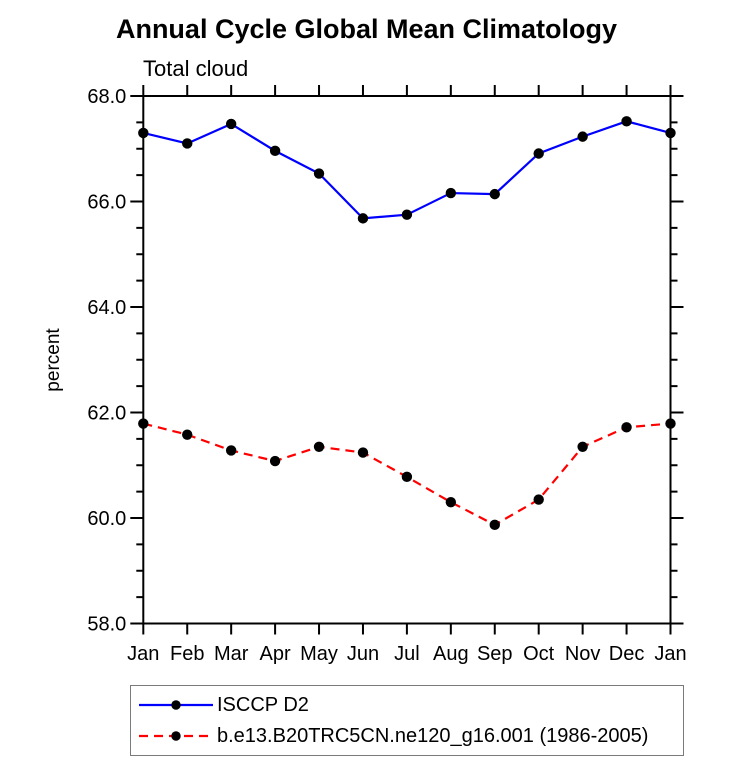 The height and width of the screenshot is (761, 733). Describe the element at coordinates (106, 308) in the screenshot. I see `y-tick-label: 64.0` at that location.